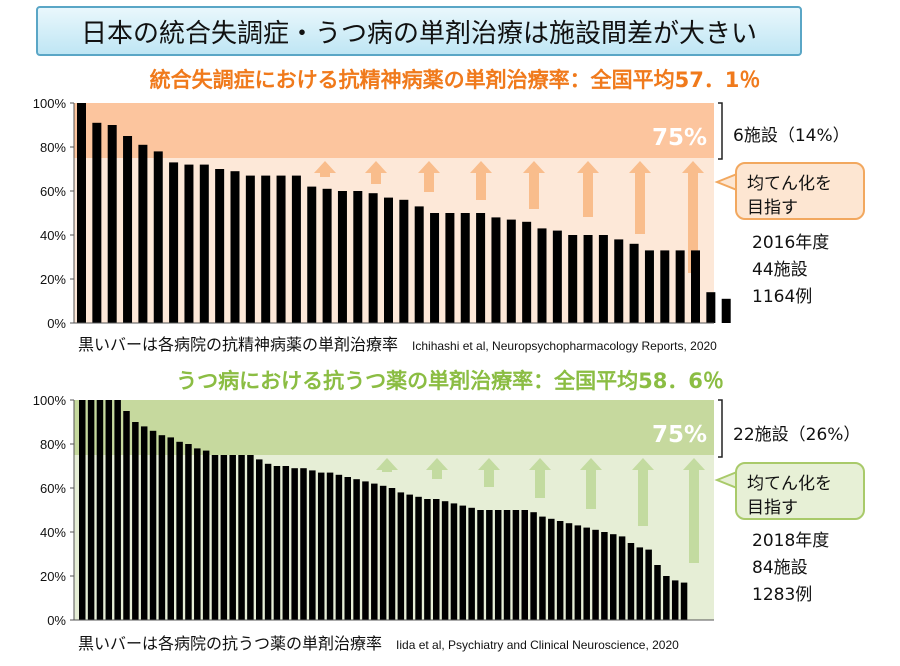 This screenshot has width=900, height=666. What do you see at coordinates (238, 344) in the screenshot?
I see `footer-text: 黒いバーは各病院の抗精神病薬の単剤治療率` at bounding box center [238, 344].